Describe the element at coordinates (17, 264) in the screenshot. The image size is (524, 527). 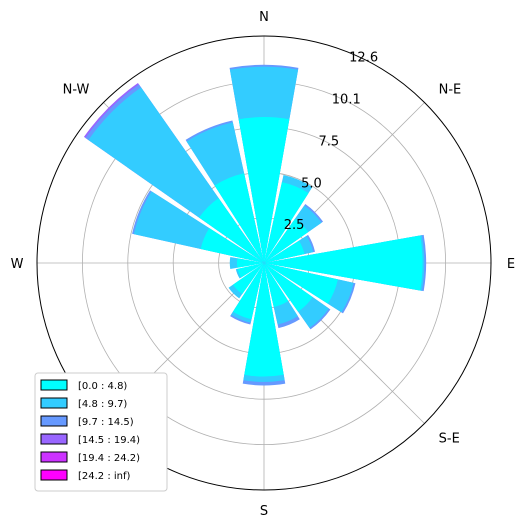
I see `direction-label-w: W` at that location.